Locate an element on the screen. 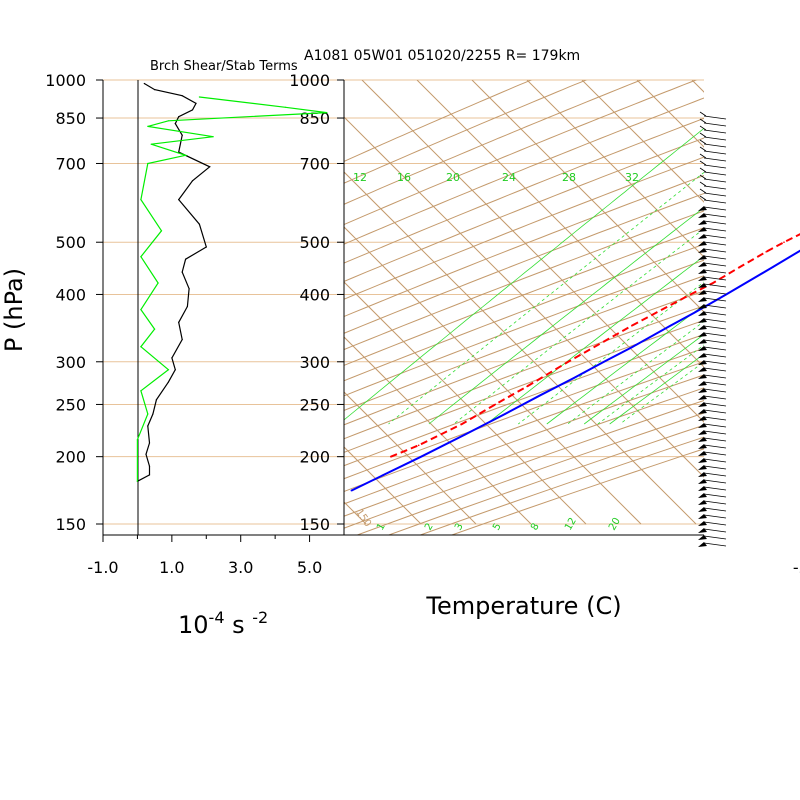 The image size is (800, 800). mixing-ratio-bottom-label: 3 is located at coordinates (459, 526).